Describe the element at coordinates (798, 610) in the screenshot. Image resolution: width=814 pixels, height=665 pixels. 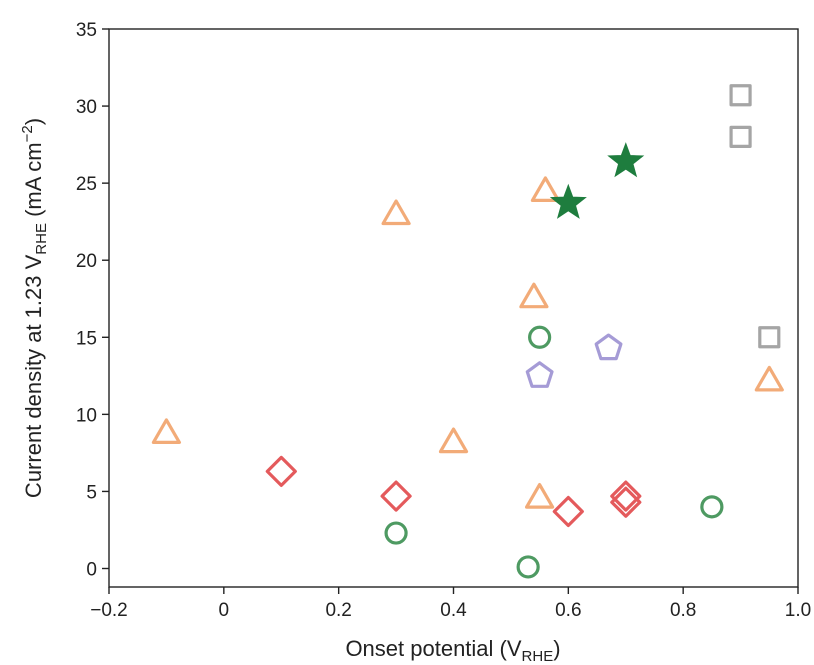
I see `x-tick-label: 1.0` at that location.